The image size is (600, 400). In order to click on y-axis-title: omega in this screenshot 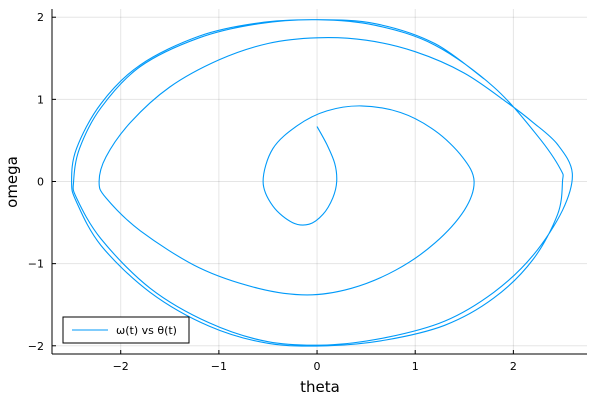, I will do `click(12, 182)`.